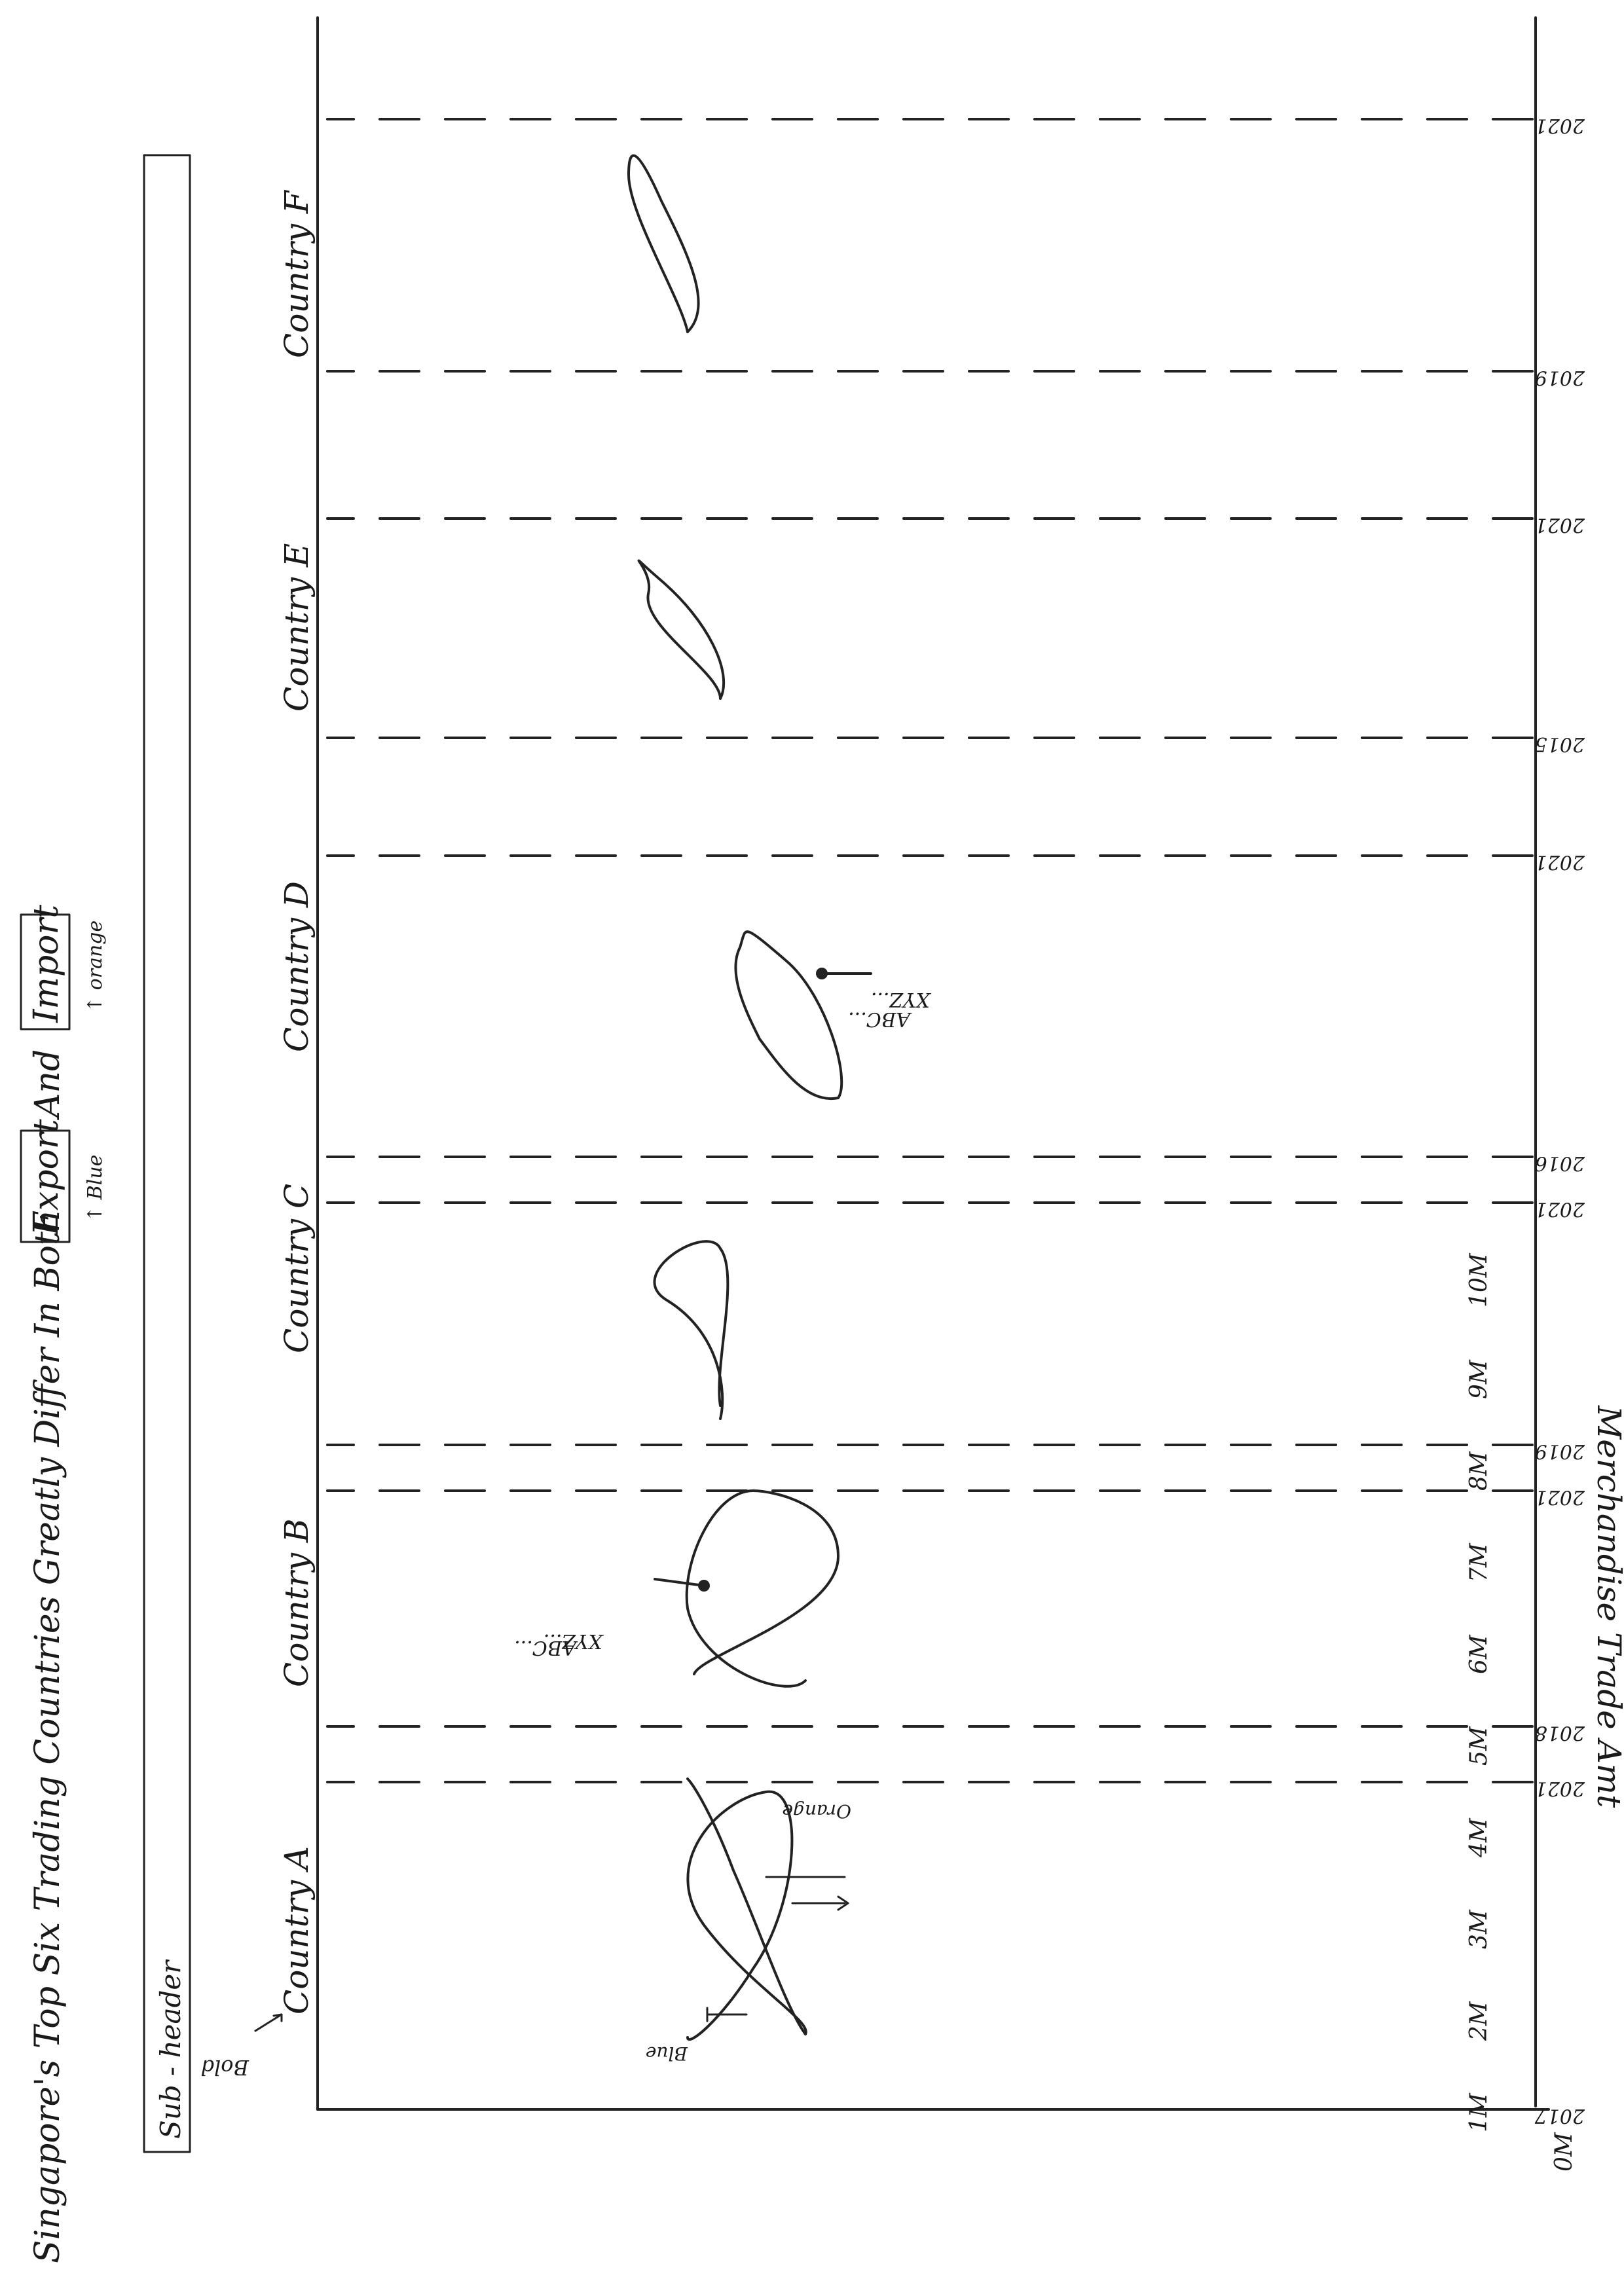 The image size is (1624, 2296). What do you see at coordinates (297, 627) in the screenshot?
I see `country-e-label: Country E` at bounding box center [297, 627].